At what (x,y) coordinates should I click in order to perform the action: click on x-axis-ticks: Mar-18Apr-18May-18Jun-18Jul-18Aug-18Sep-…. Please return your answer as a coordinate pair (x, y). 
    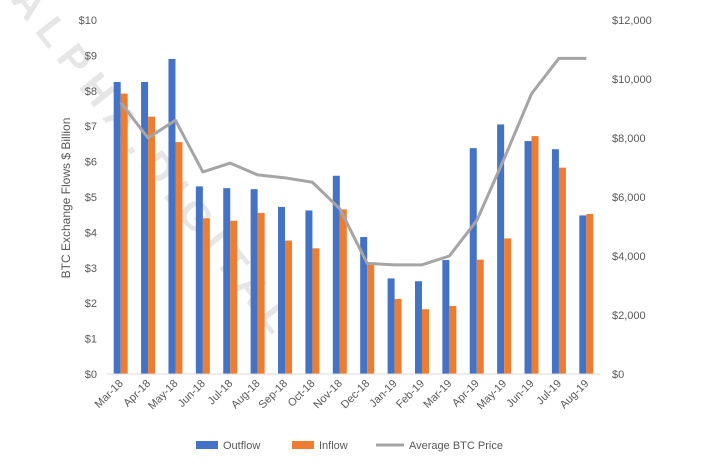
    Looking at the image, I should click on (342, 395).